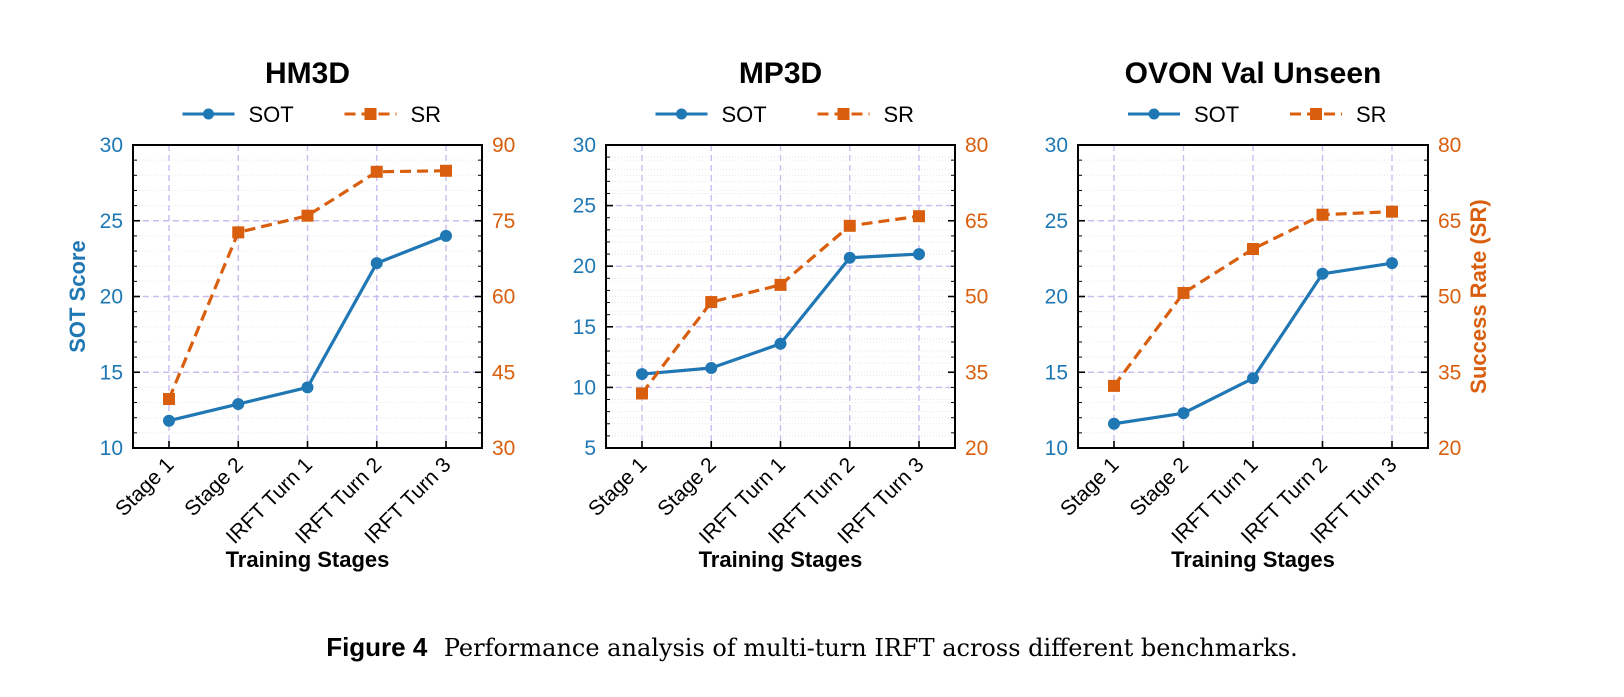  Describe the element at coordinates (1253, 73) in the screenshot. I see `panel-title: OVON Val Unseen` at that location.